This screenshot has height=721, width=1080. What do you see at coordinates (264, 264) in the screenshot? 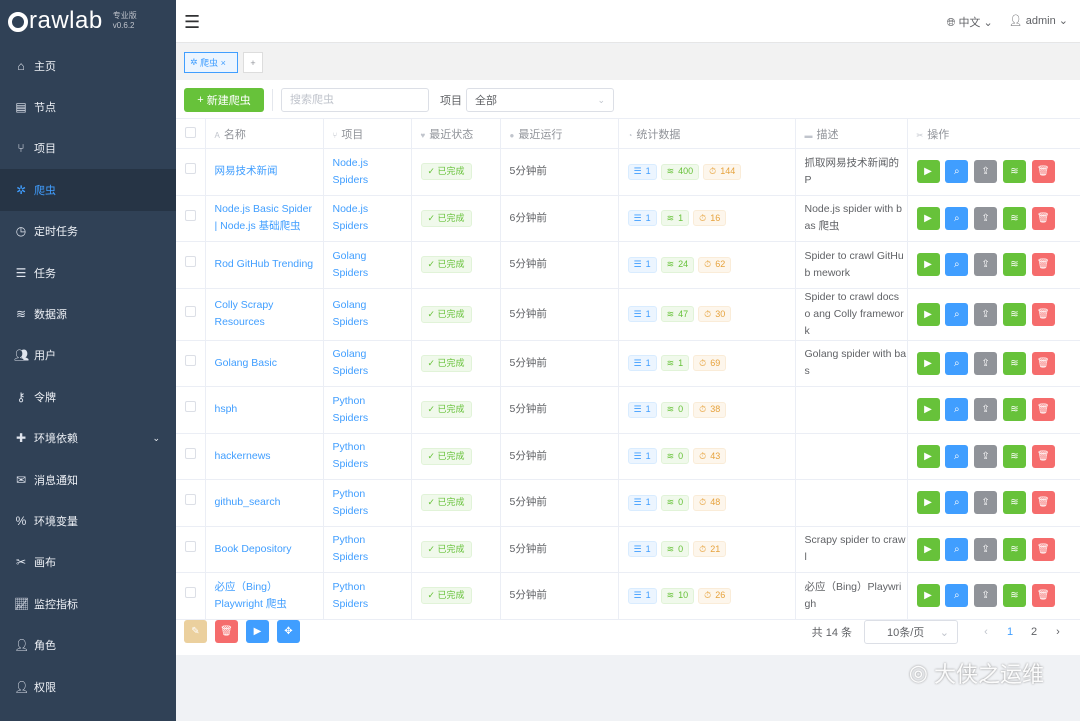
I see `spider-name-link: Rod GitHub Trending` at bounding box center [264, 264].